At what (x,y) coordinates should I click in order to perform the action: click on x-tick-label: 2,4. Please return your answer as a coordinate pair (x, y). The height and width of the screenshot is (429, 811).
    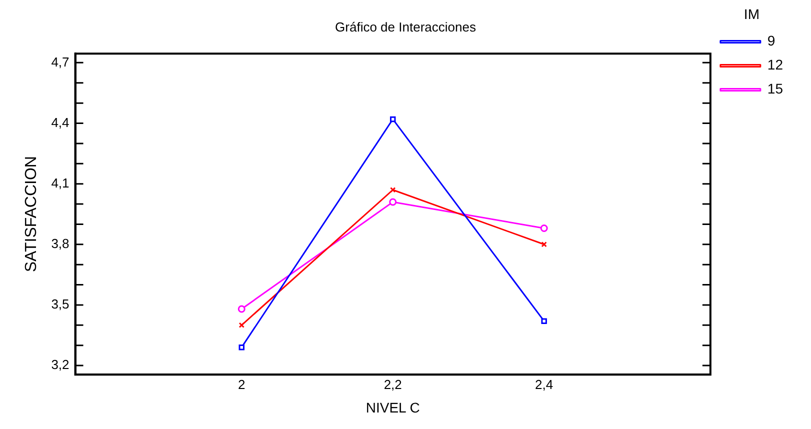
    Looking at the image, I should click on (544, 384).